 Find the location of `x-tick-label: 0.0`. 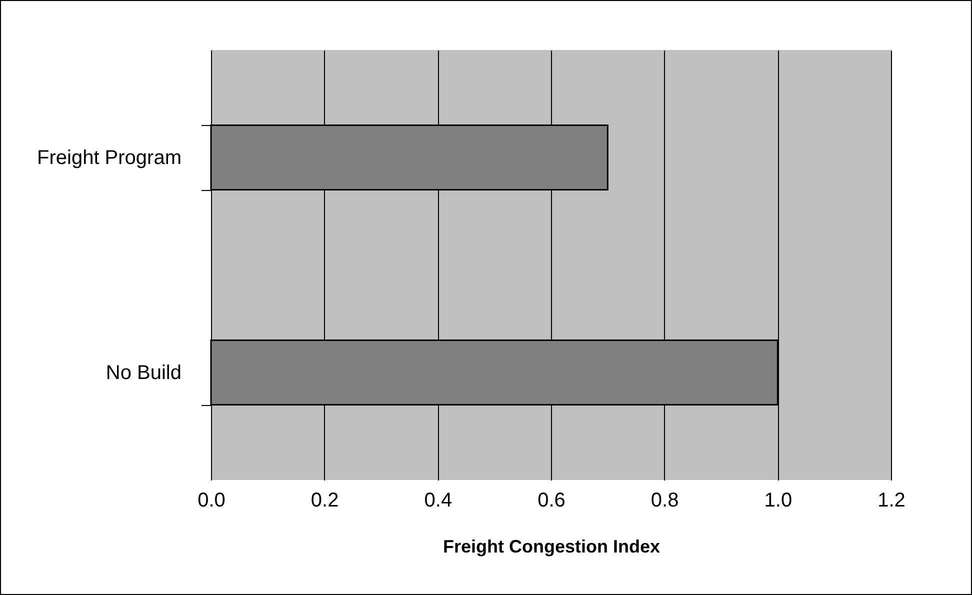

x-tick-label: 0.0 is located at coordinates (212, 501).